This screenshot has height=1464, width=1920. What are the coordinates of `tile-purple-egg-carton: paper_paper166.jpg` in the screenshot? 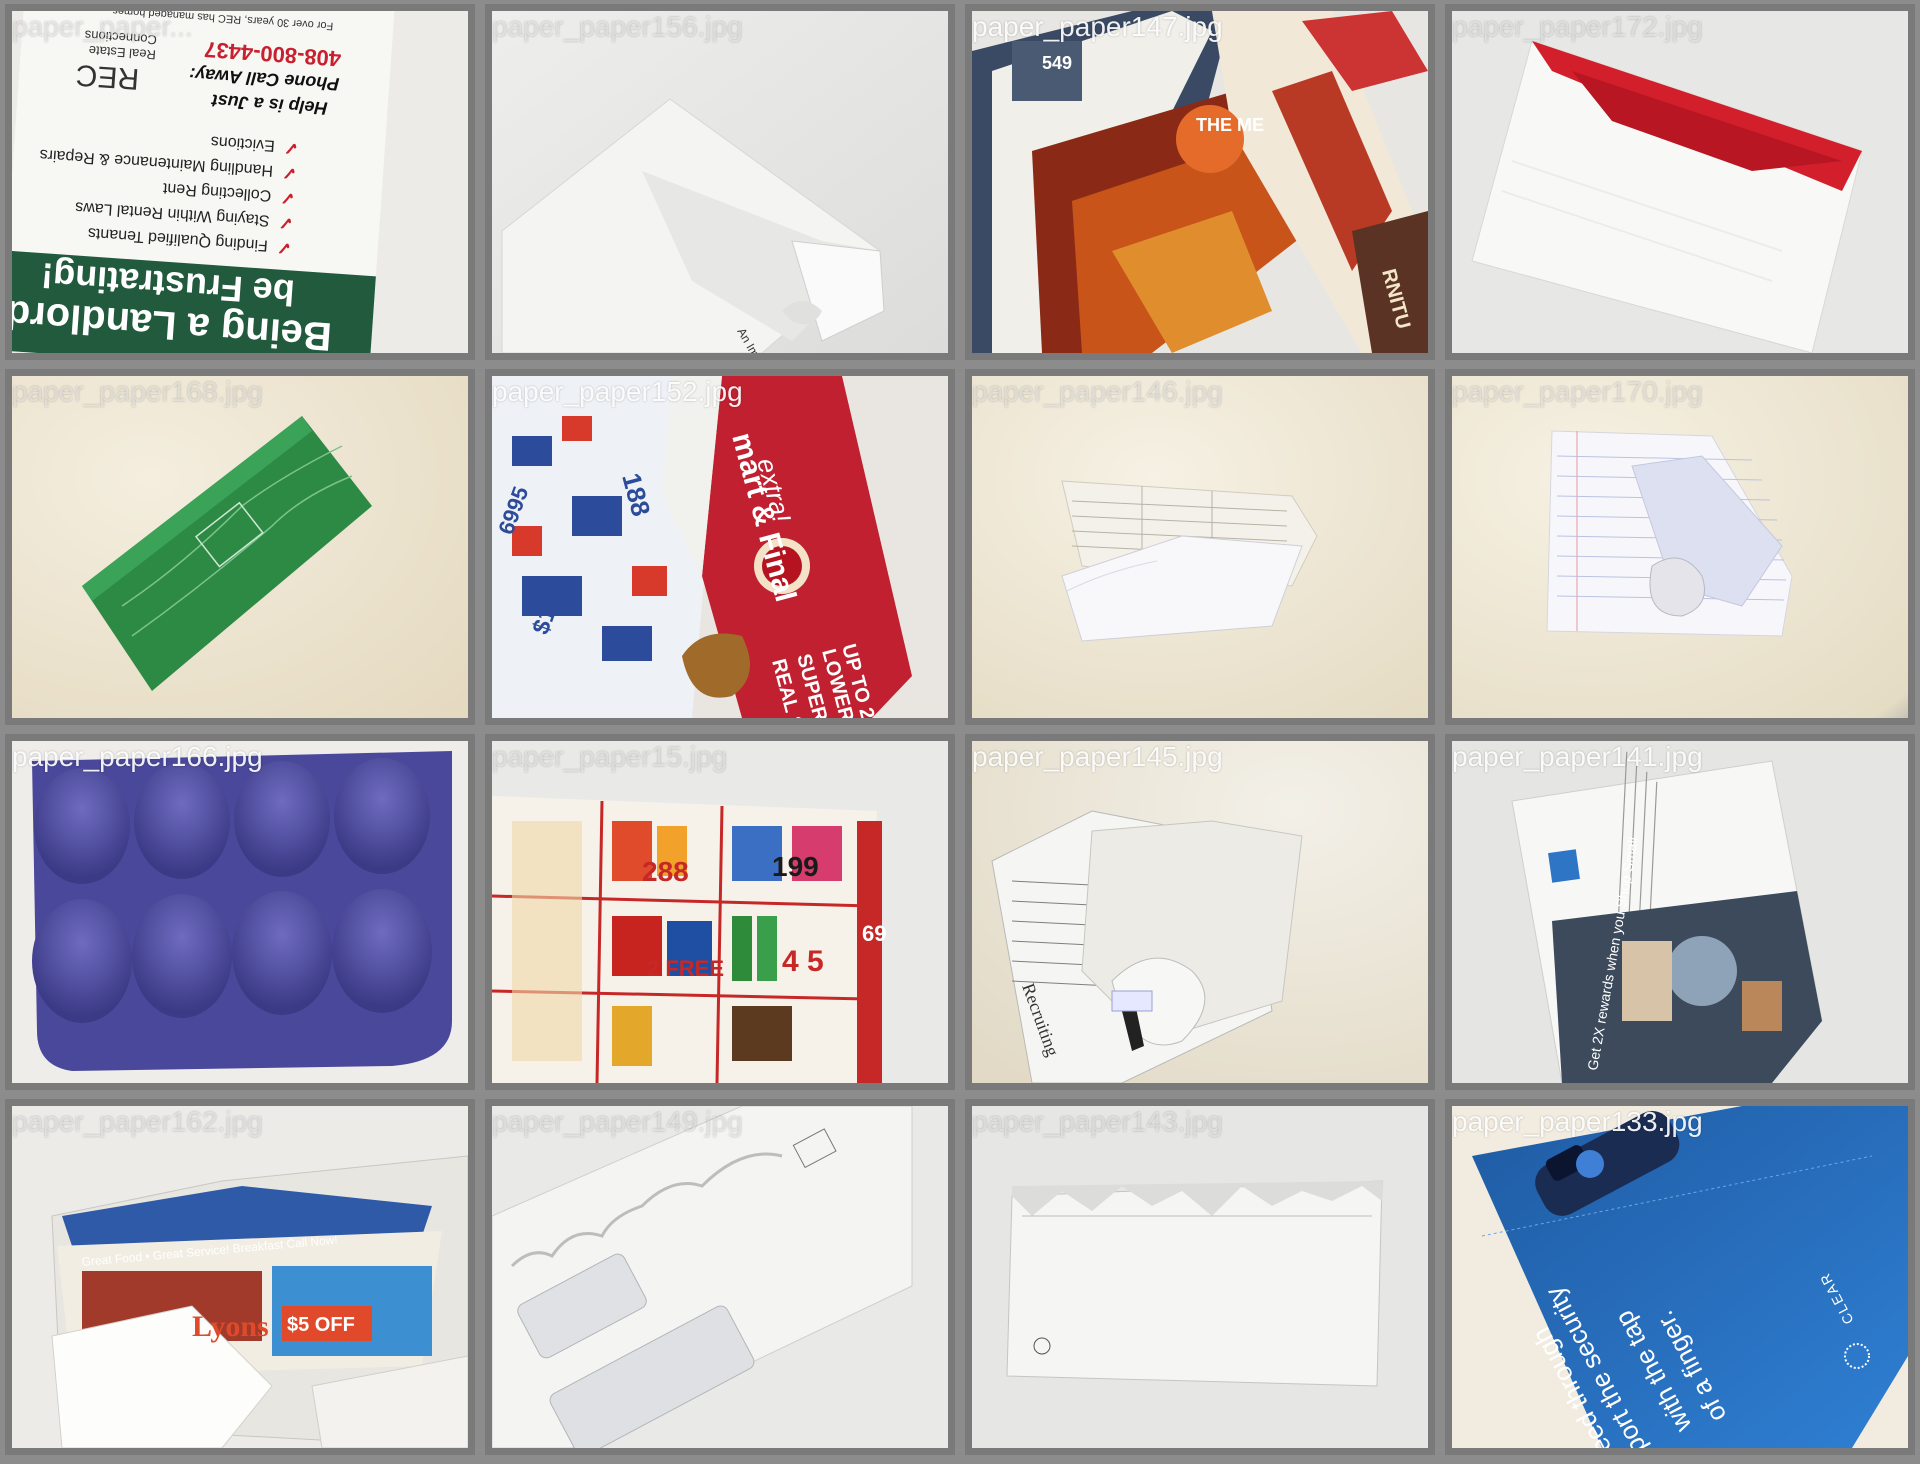 It's located at (240, 912).